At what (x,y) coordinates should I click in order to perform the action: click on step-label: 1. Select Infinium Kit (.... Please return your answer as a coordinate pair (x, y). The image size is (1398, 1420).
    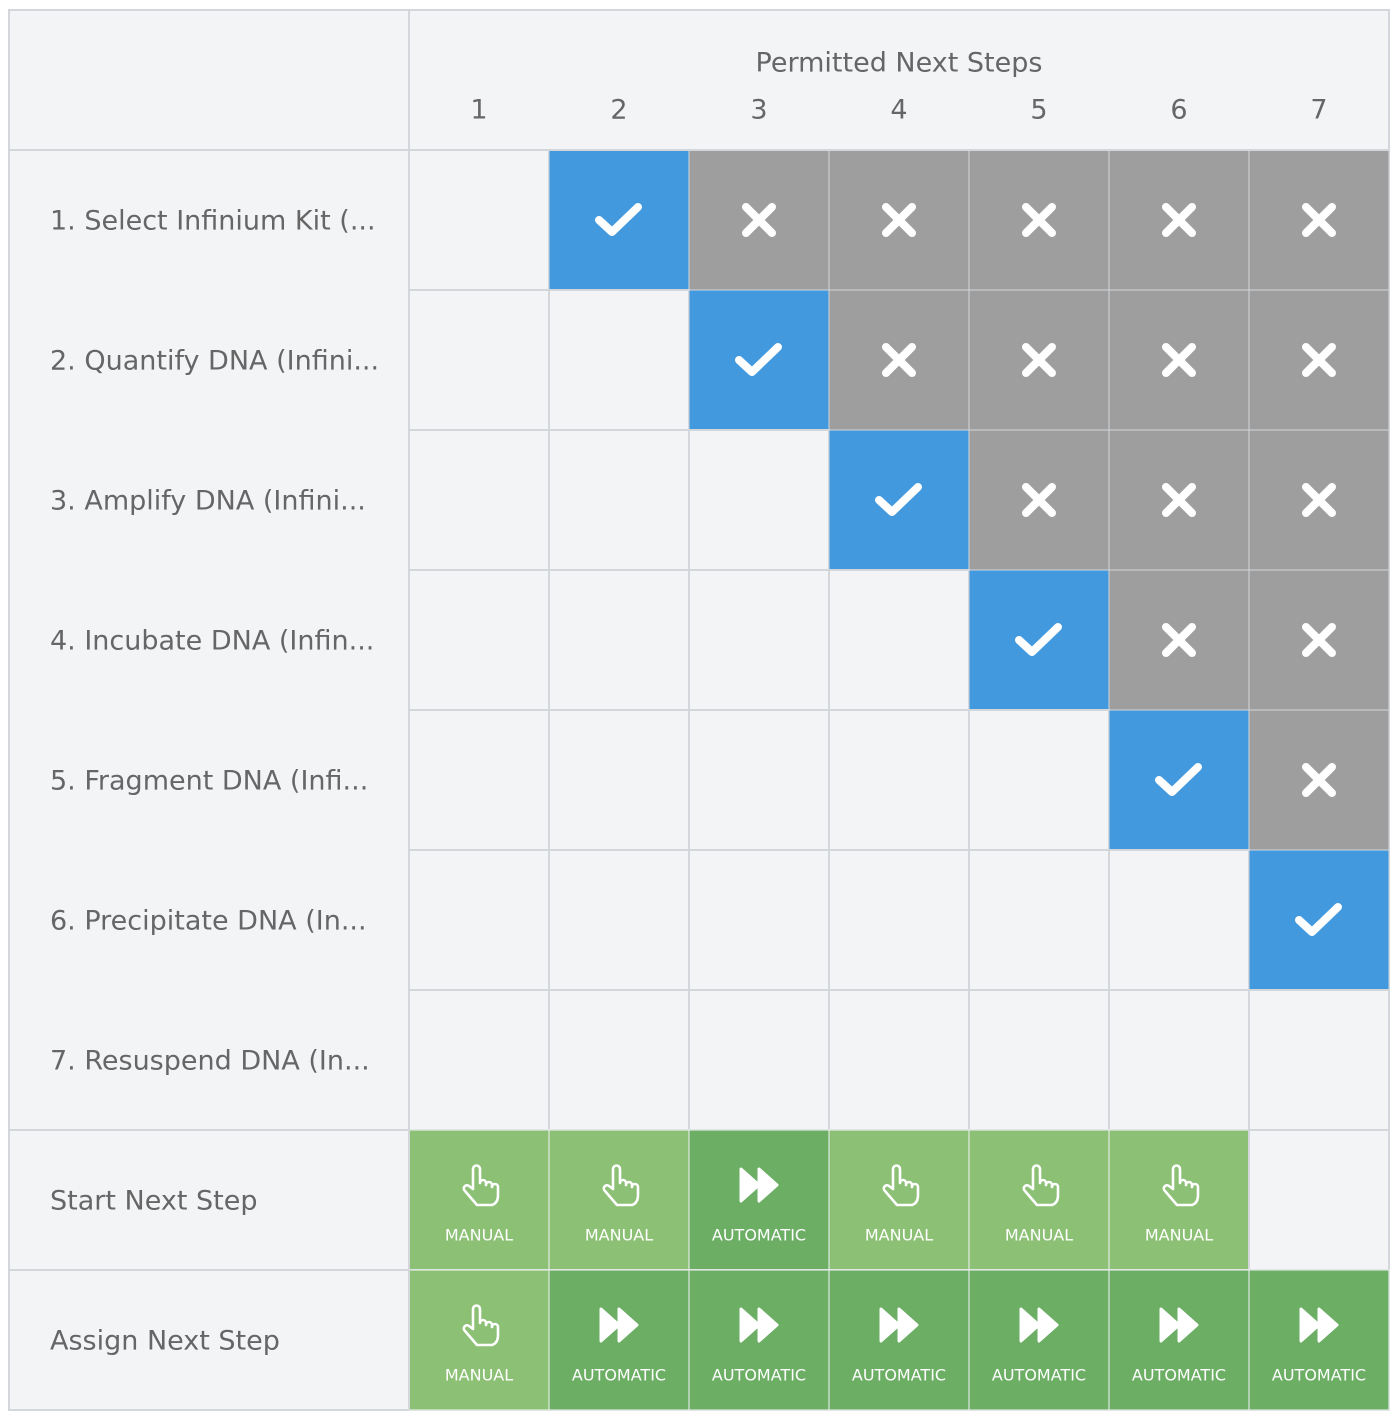
    Looking at the image, I should click on (213, 221).